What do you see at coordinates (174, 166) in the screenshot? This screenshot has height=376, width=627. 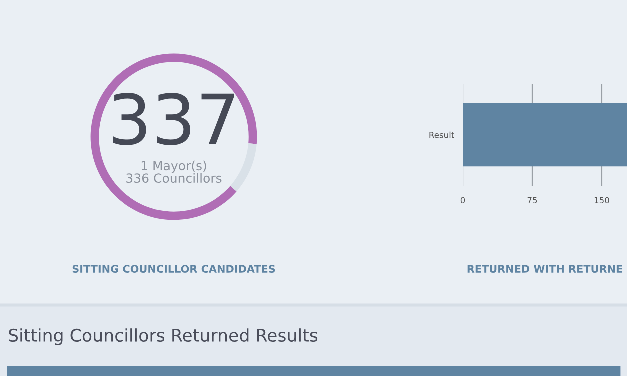 I see `text: 1 Mayor(s)` at bounding box center [174, 166].